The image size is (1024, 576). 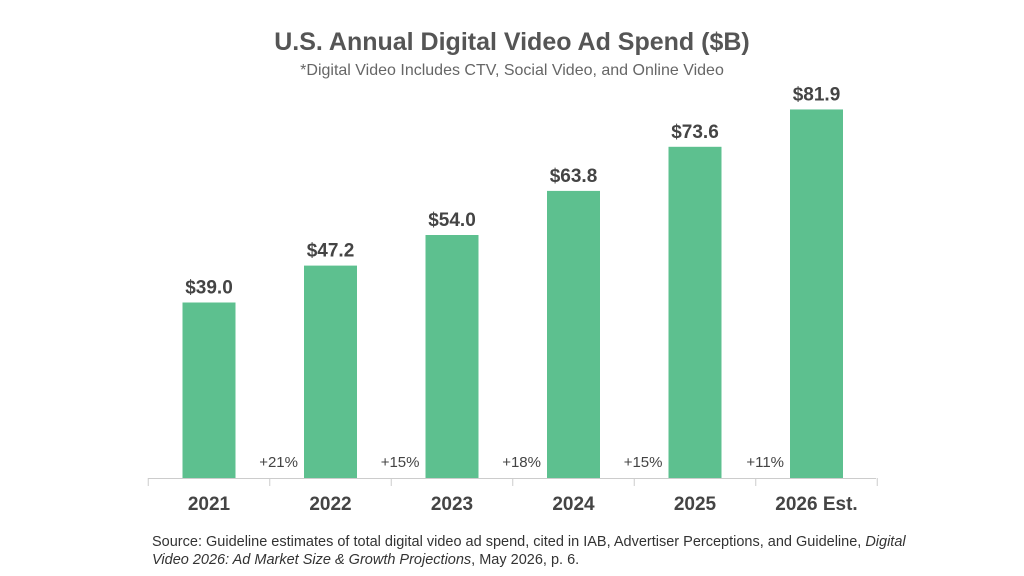 What do you see at coordinates (816, 504) in the screenshot?
I see `category-label: 2026 Est.` at bounding box center [816, 504].